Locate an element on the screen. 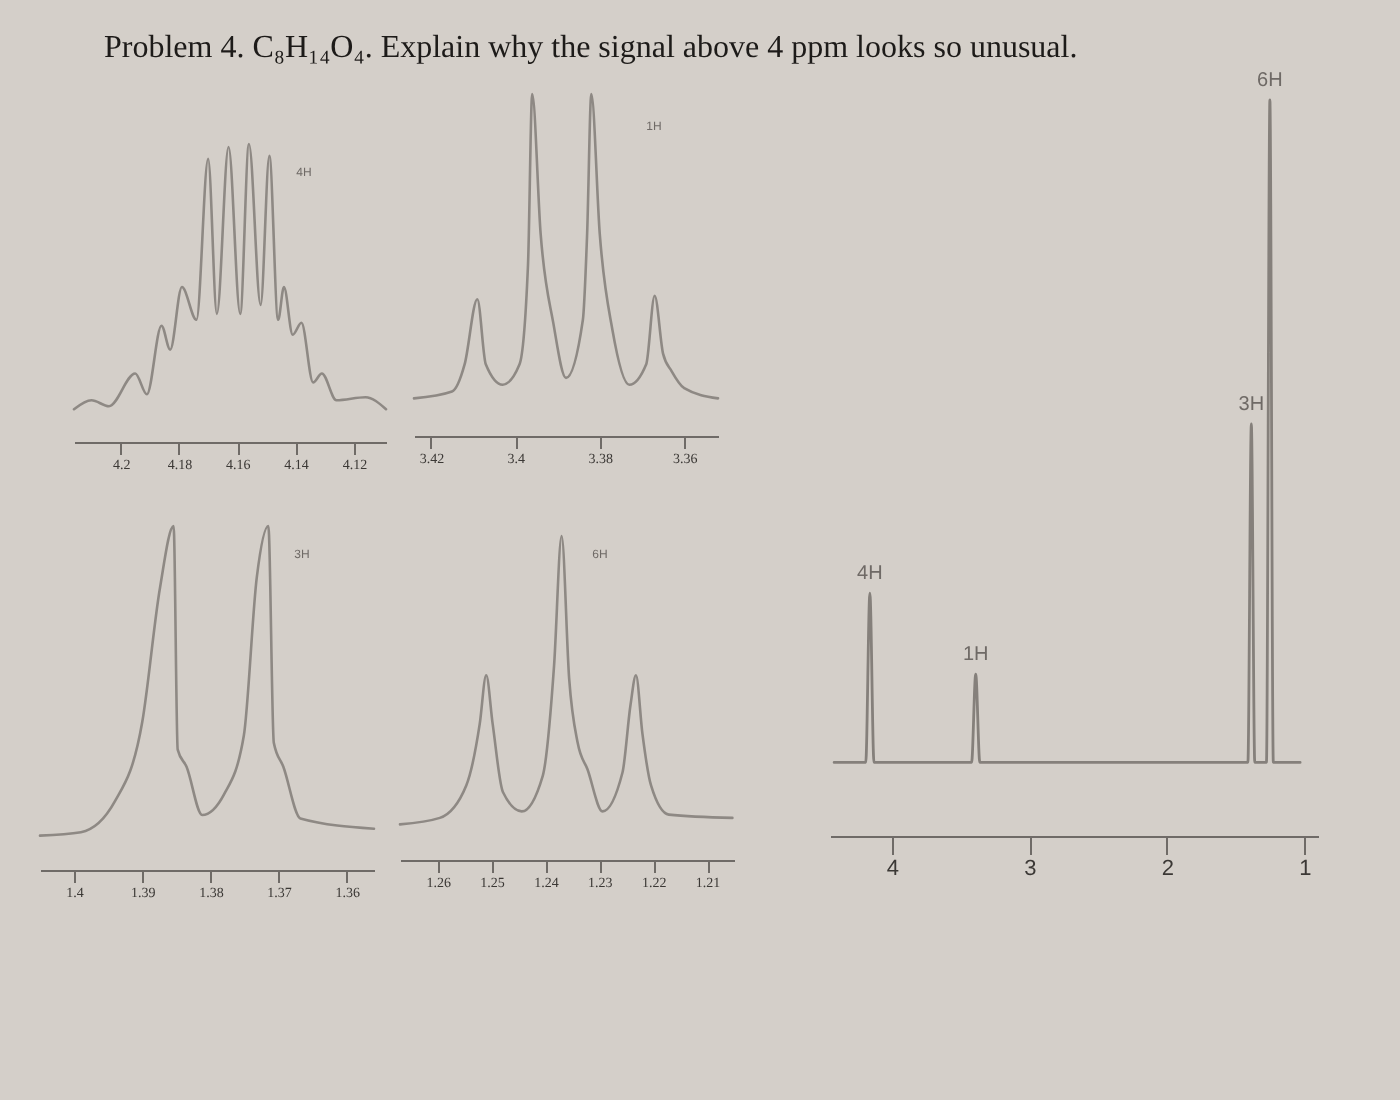  annotation: 6H is located at coordinates (1270, 81).